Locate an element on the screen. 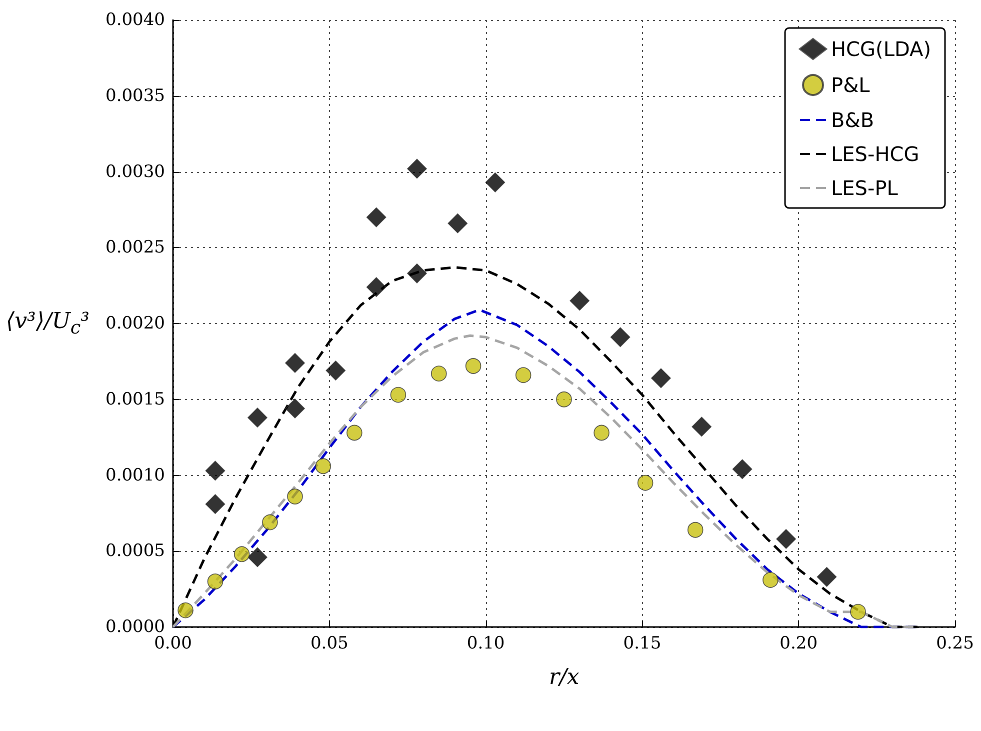  x-tick-label: 0.10 is located at coordinates (485, 644).